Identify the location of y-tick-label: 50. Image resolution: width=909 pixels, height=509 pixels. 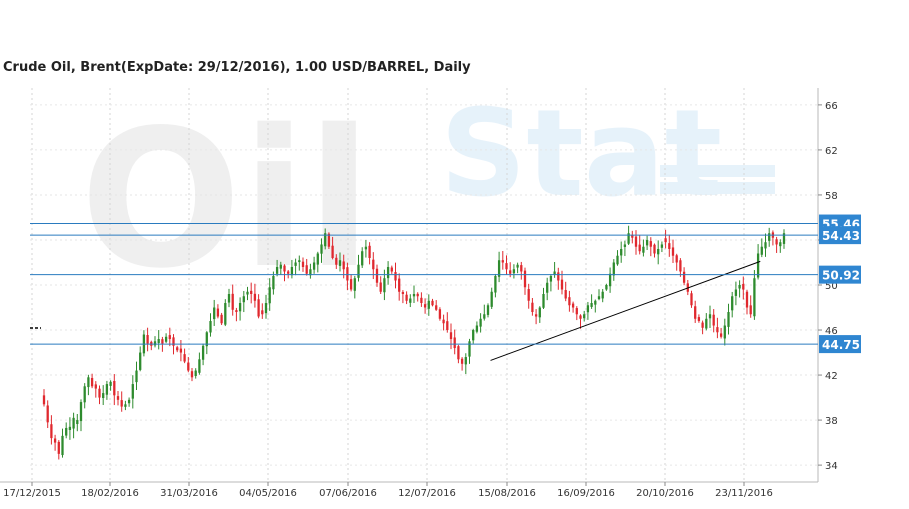
(831, 286).